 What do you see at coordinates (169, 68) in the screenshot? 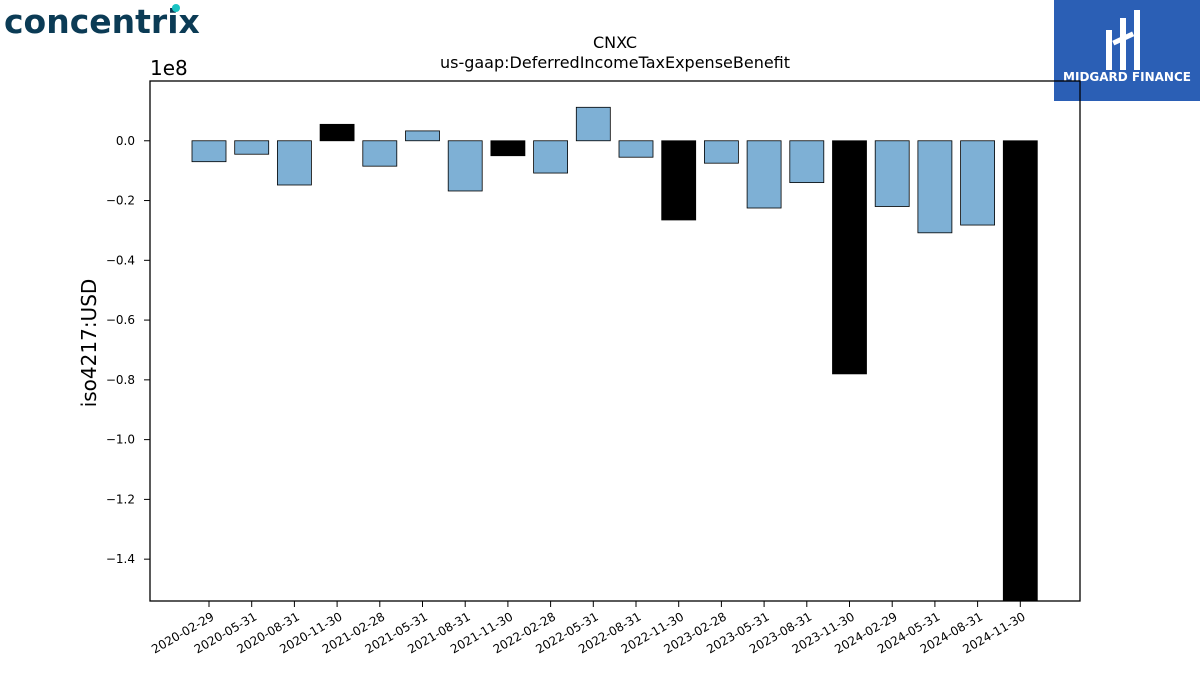
I see `y-offset-label: 1e8` at bounding box center [169, 68].